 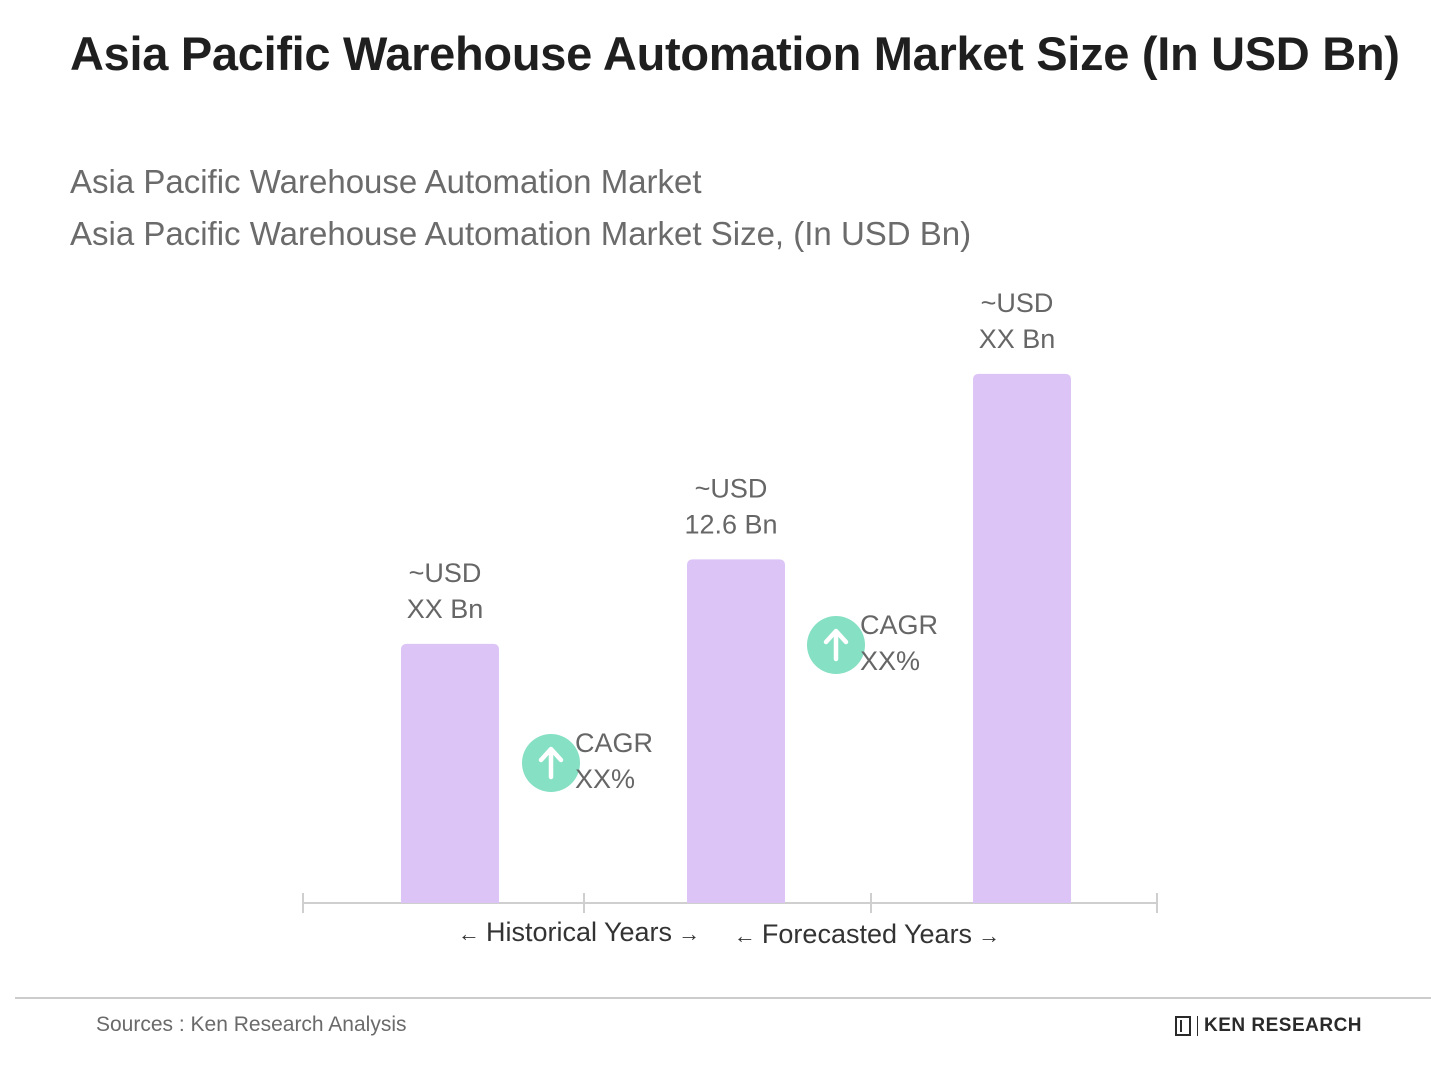 I want to click on brand-logo: KEN RESEARCH, so click(x=1268, y=1026).